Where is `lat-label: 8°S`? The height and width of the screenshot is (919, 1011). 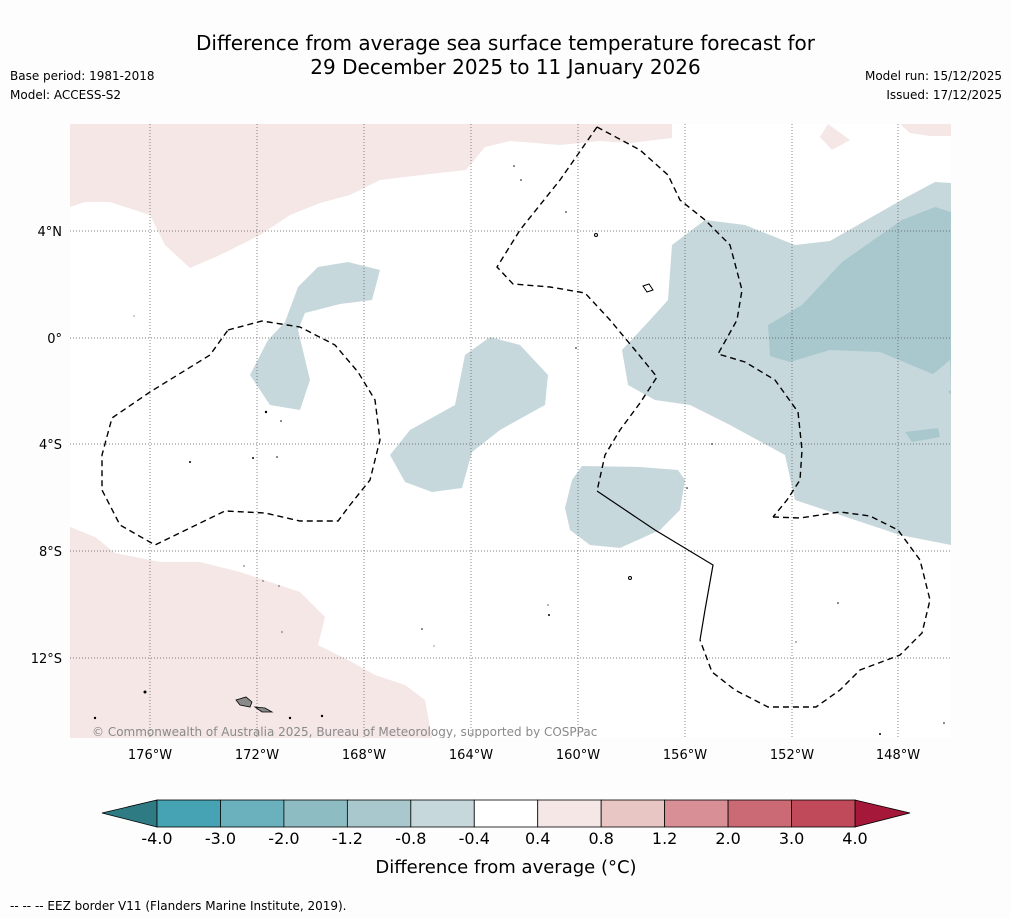
lat-label: 8°S is located at coordinates (50, 552).